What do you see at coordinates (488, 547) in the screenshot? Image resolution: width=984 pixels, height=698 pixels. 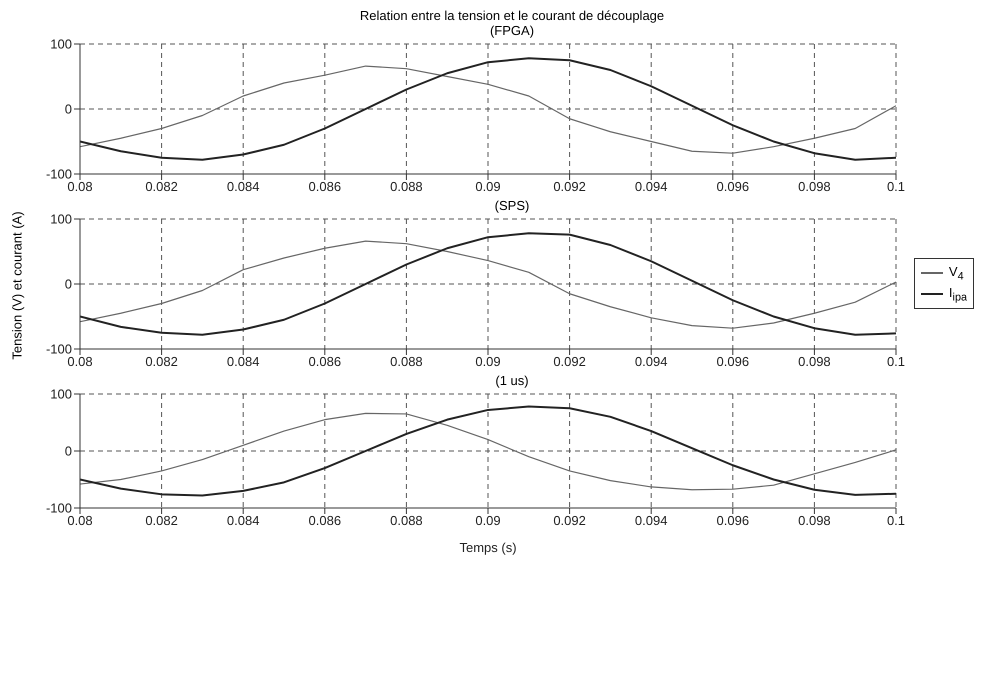 I see `x-axis-title: Temps (s)` at bounding box center [488, 547].